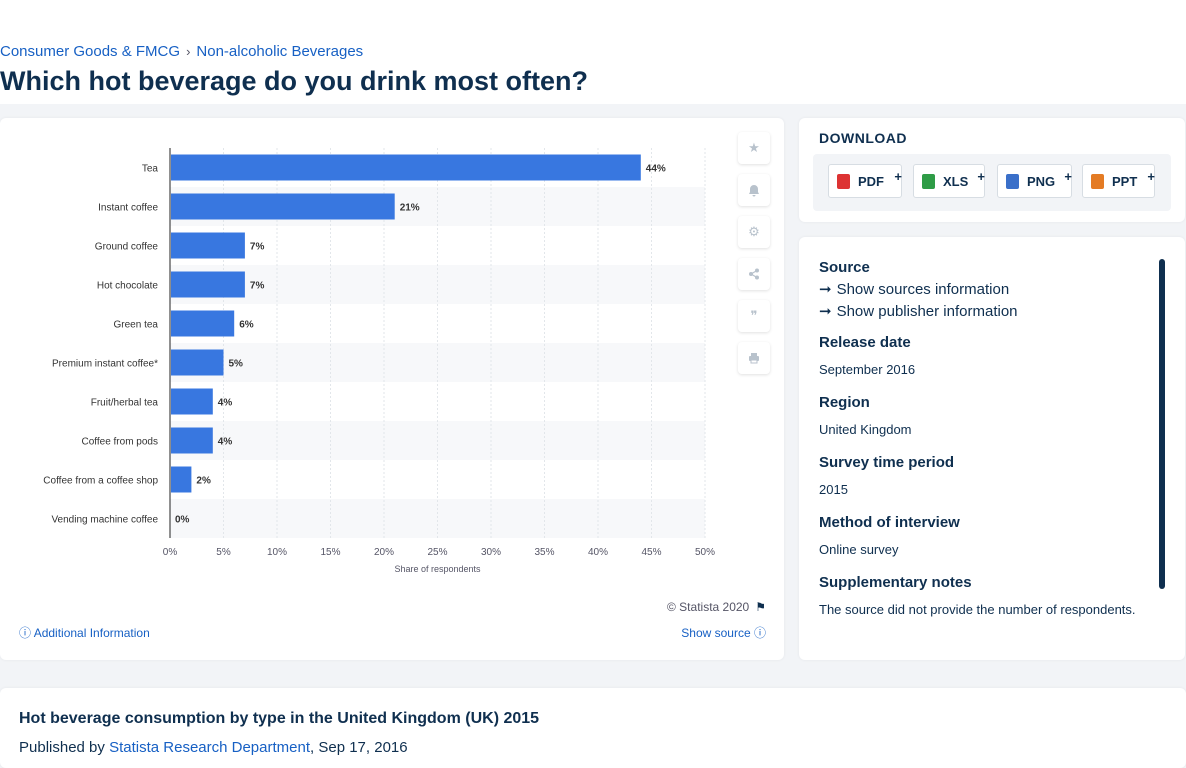 This screenshot has height=768, width=1186. I want to click on release-date-label: Release date, so click(865, 342).